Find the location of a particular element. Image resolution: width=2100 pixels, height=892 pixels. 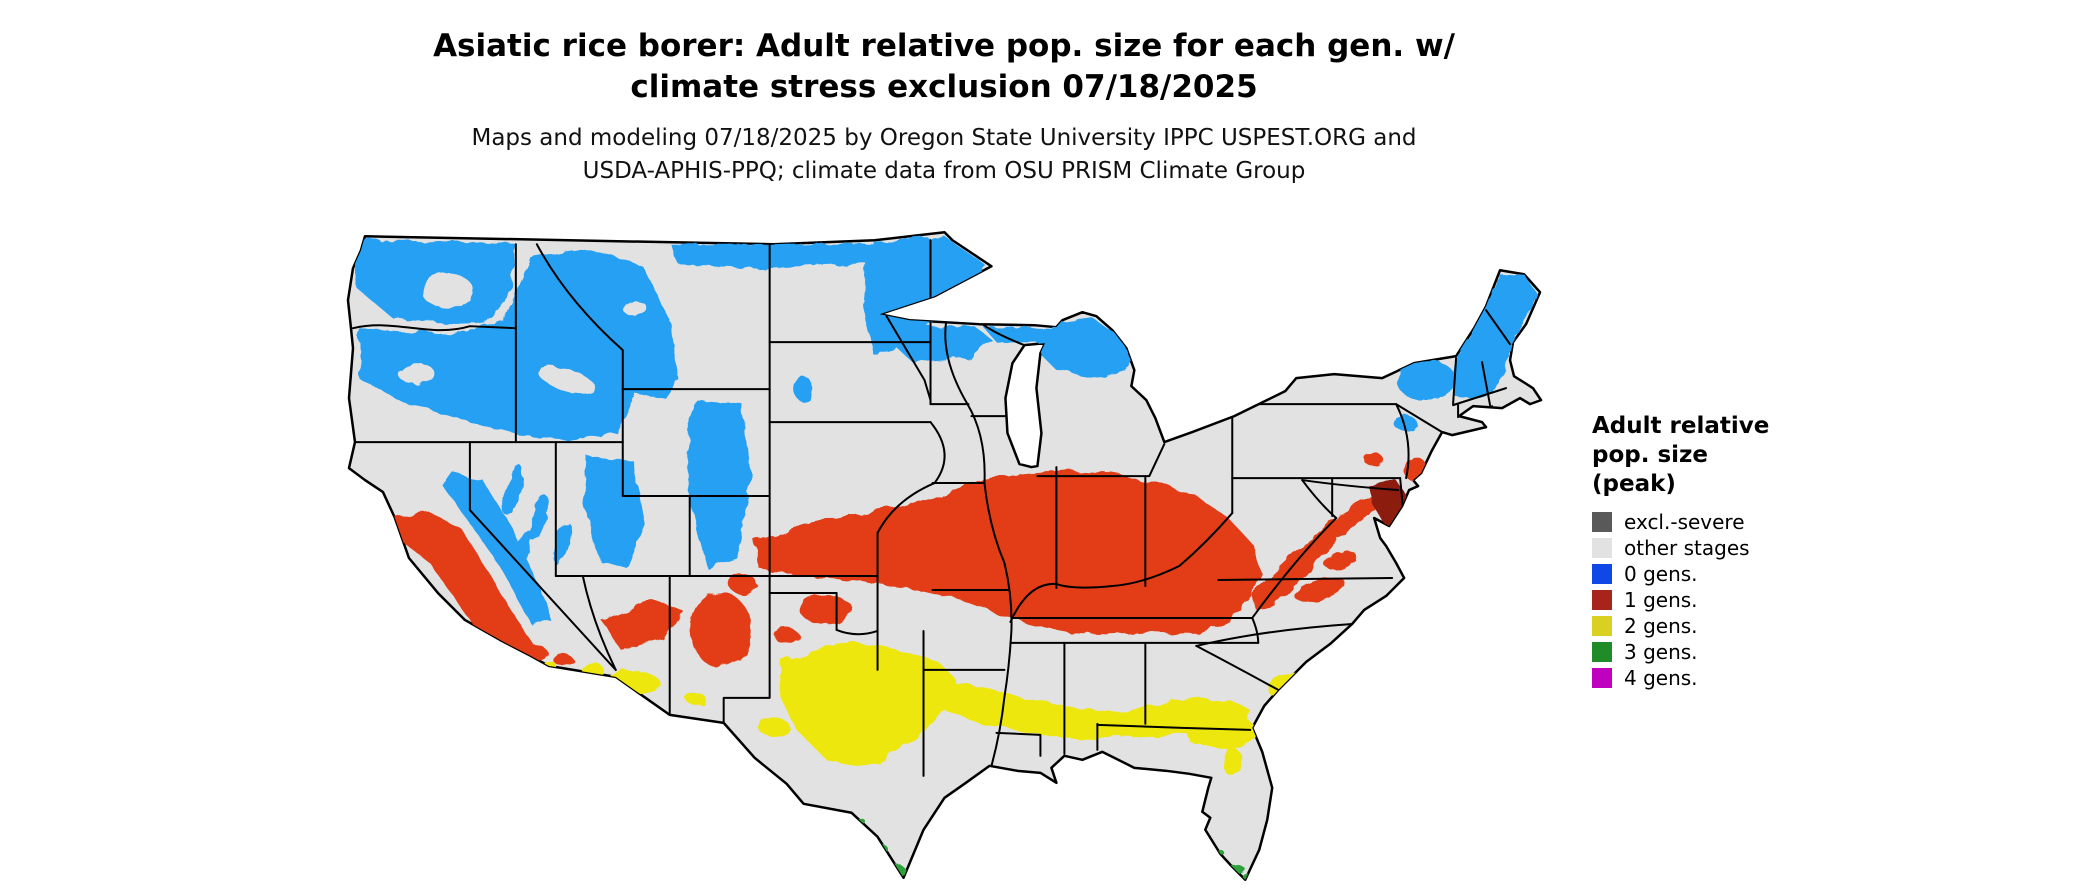

legend-swatch-2-gens is located at coordinates (1602, 626).